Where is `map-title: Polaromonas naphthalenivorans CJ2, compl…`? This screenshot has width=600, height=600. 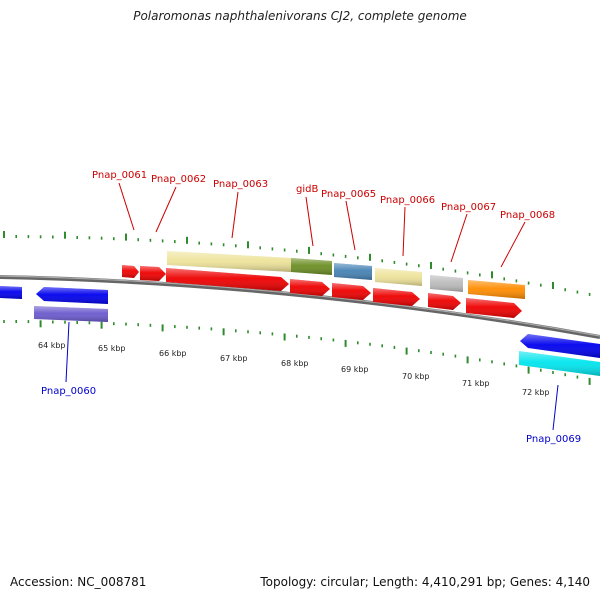
map-title: Polaromonas naphthalenivorans CJ2, compl… is located at coordinates (300, 16).